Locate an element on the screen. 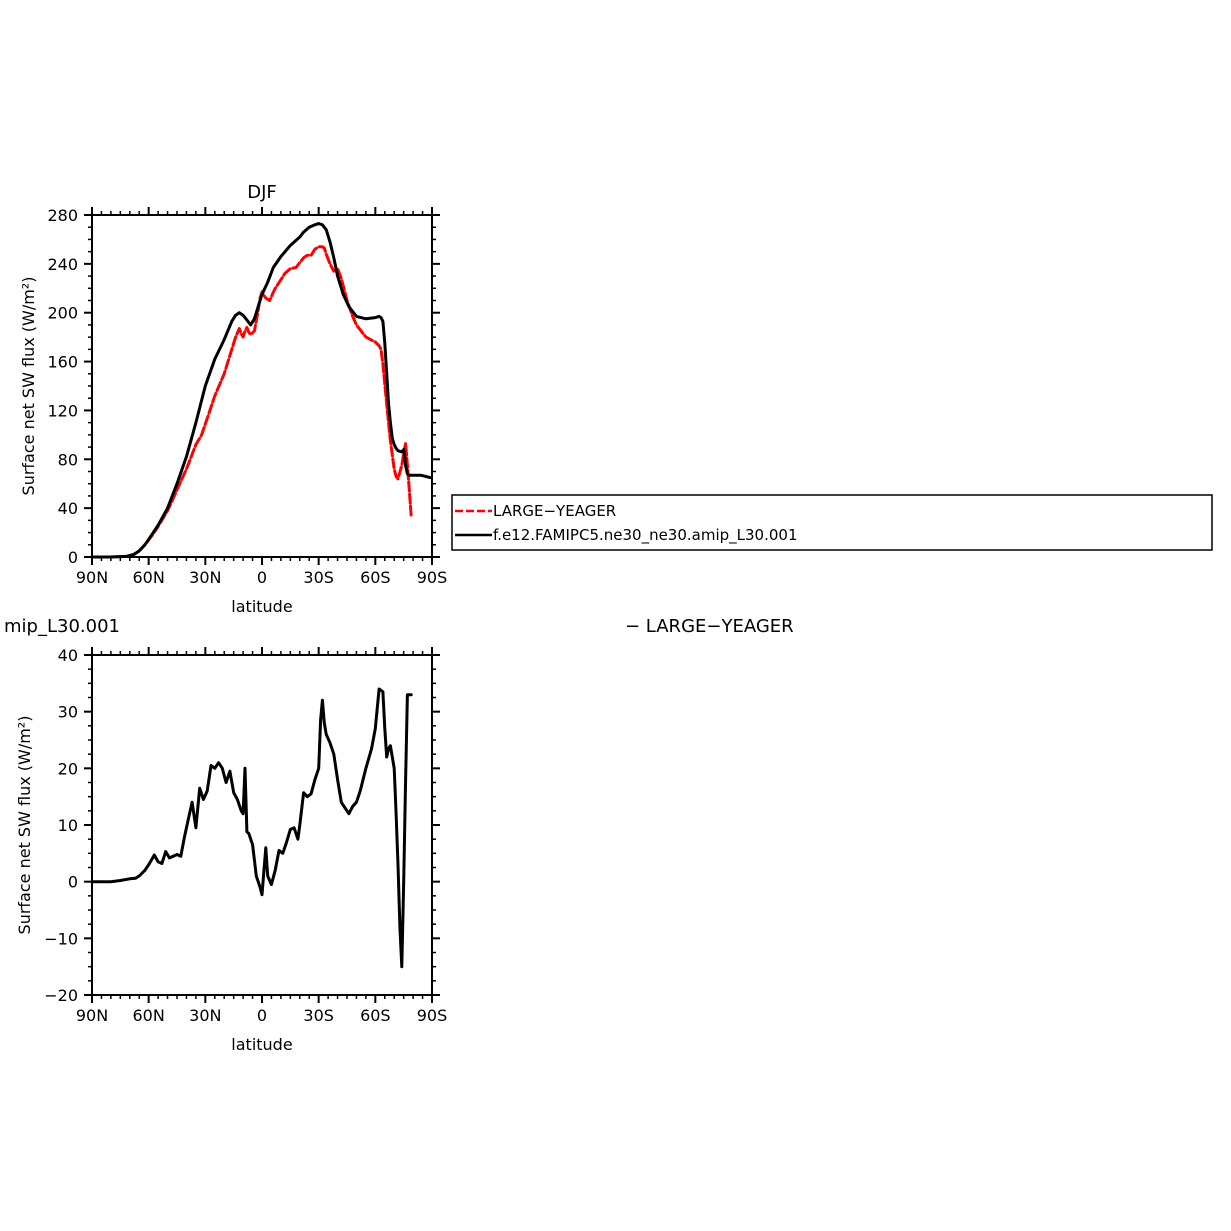 Image resolution: width=1231 pixels, height=1231 pixels. legend-box is located at coordinates (832, 522).